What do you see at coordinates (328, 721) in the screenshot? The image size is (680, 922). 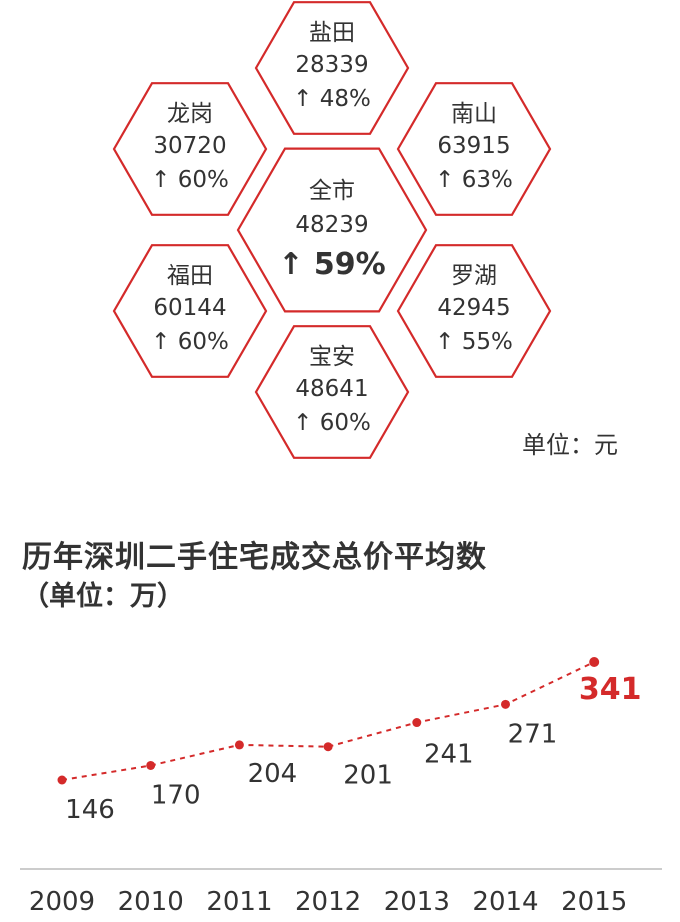 I see `series-line` at bounding box center [328, 721].